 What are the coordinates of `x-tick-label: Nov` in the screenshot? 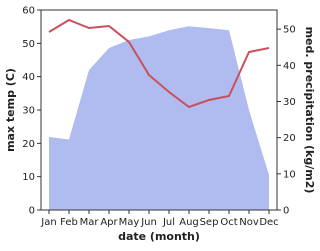 It's located at (249, 222).